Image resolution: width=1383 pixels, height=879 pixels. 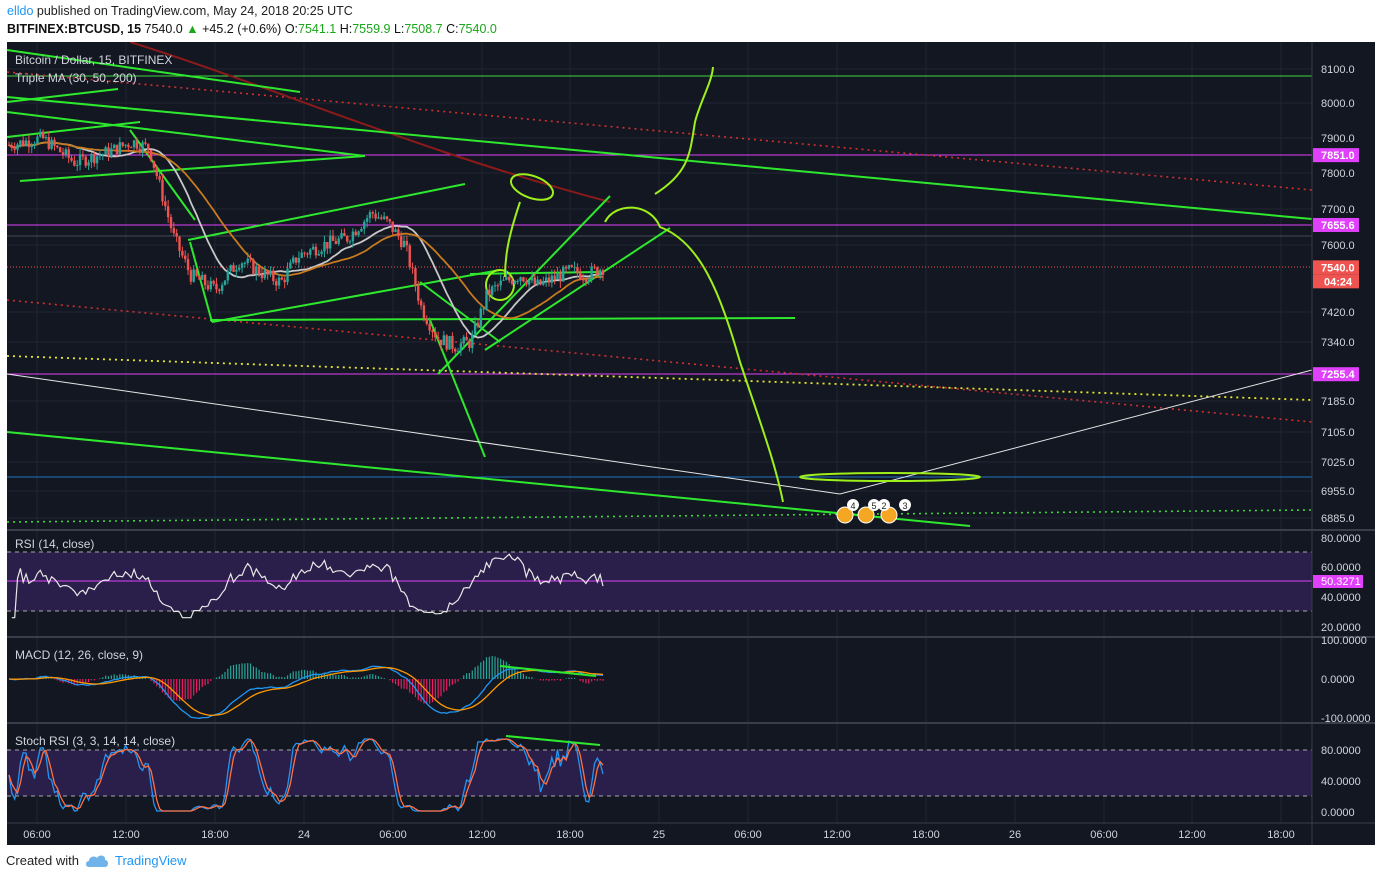 What do you see at coordinates (1341, 782) in the screenshot?
I see `stoch-tick: 40.0000` at bounding box center [1341, 782].